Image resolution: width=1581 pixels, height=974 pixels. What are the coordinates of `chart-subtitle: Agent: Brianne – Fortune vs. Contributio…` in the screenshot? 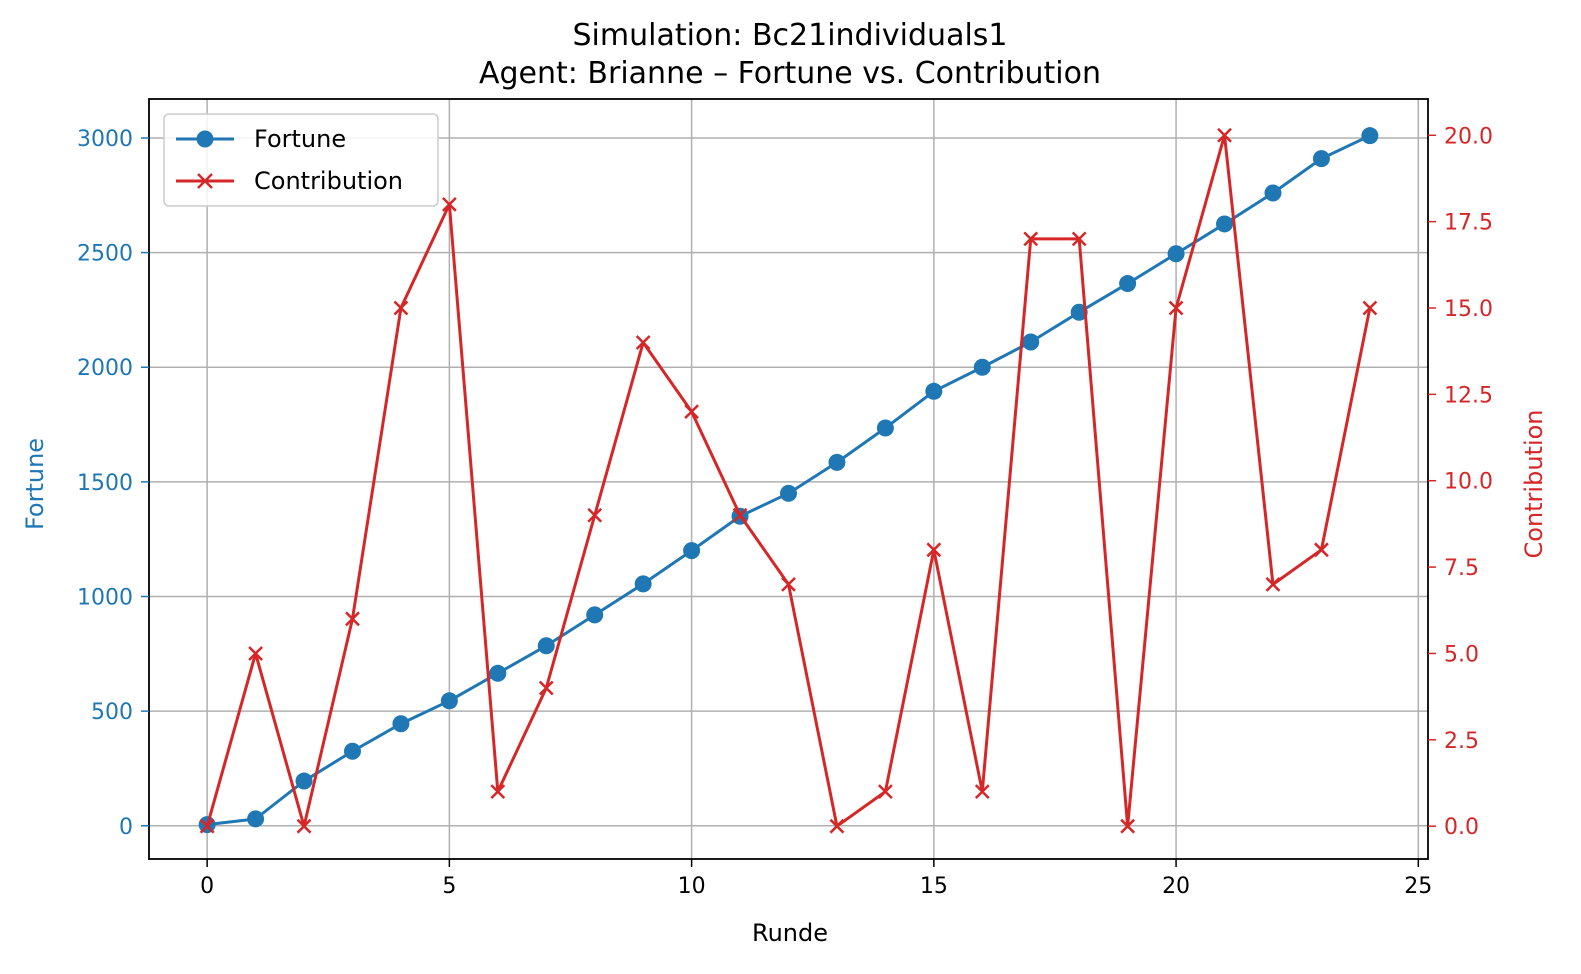 It's located at (790, 73).